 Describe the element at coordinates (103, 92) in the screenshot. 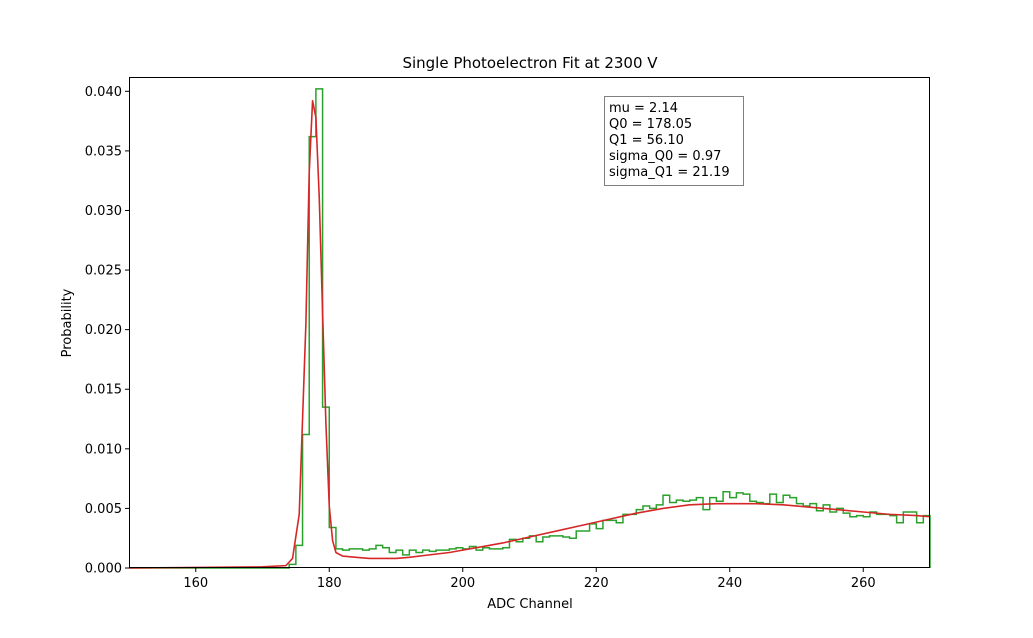

I see `y-tick-label: 0.040` at that location.